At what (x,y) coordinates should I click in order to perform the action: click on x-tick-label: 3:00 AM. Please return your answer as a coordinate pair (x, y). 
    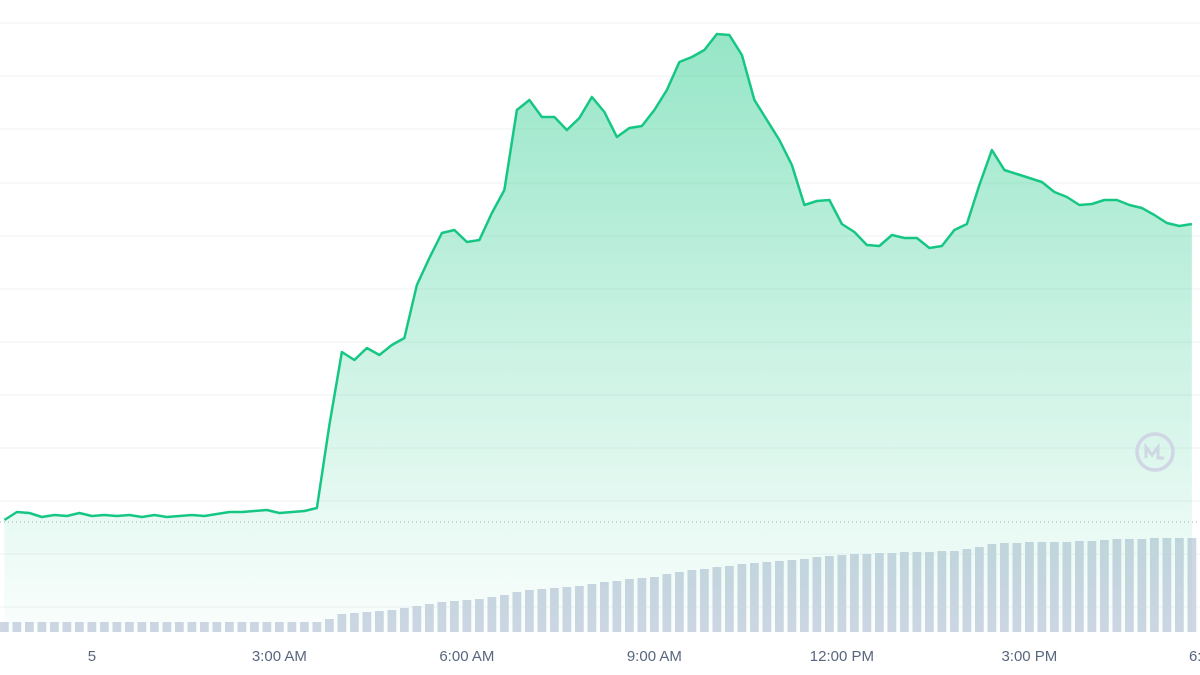
    Looking at the image, I should click on (279, 656).